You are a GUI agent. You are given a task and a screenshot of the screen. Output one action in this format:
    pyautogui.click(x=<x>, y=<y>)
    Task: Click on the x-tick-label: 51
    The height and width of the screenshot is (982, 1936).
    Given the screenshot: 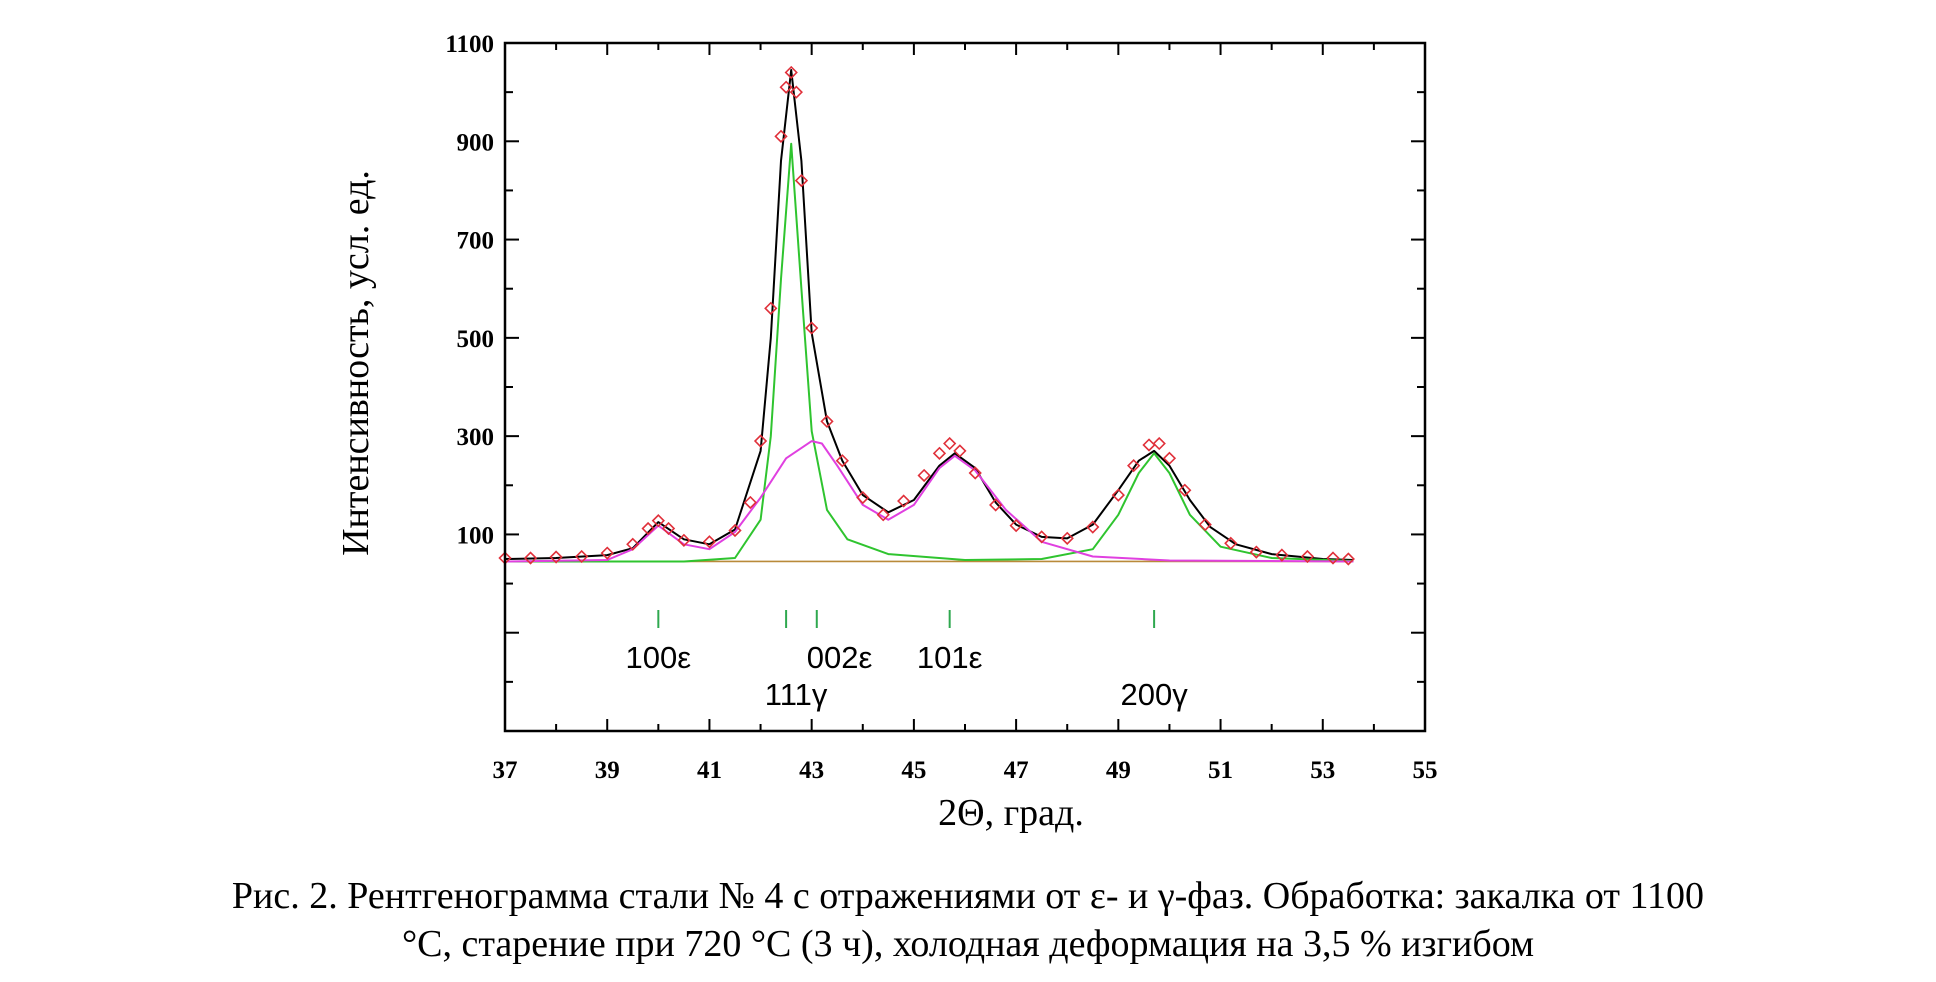 What is the action you would take?
    pyautogui.click(x=1220, y=770)
    